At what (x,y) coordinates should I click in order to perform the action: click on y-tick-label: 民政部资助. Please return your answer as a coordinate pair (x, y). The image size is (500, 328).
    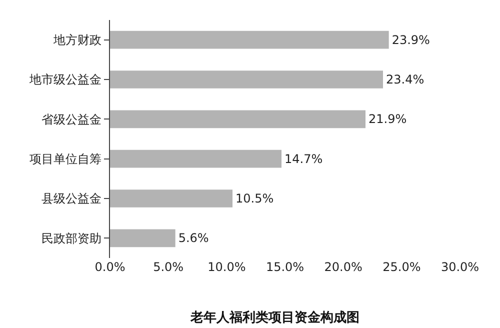
    Looking at the image, I should click on (72, 238).